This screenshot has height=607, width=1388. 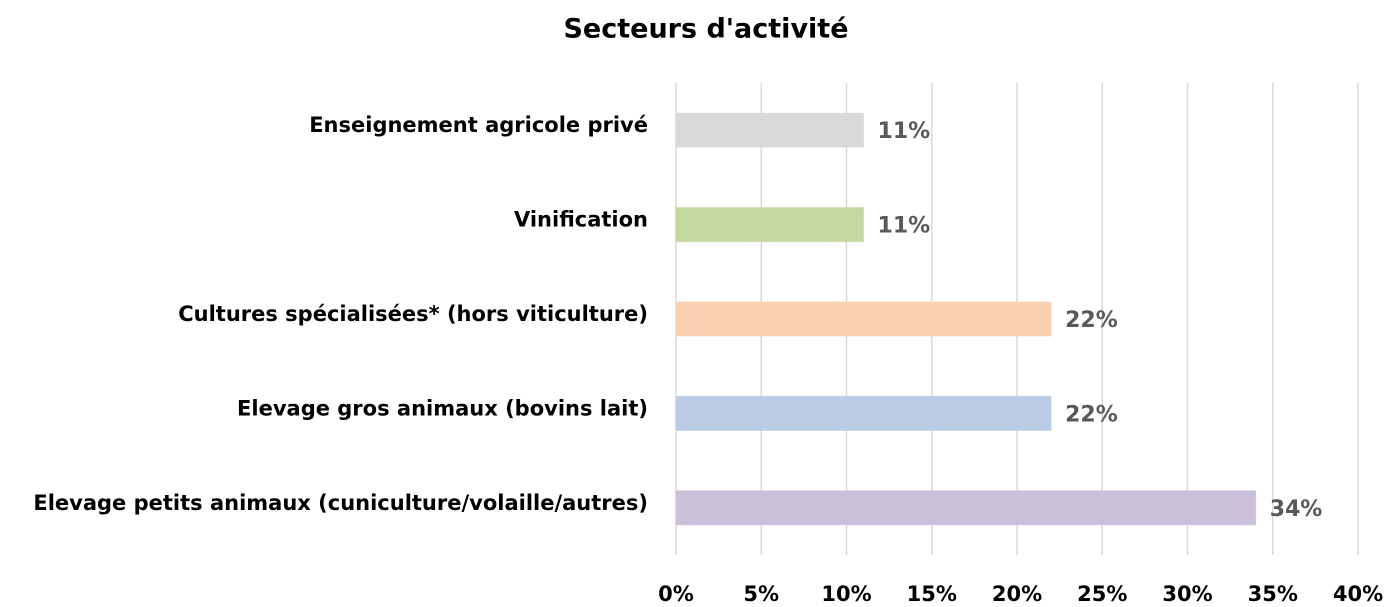 I want to click on x-tick-label: 40%, so click(x=1358, y=594).